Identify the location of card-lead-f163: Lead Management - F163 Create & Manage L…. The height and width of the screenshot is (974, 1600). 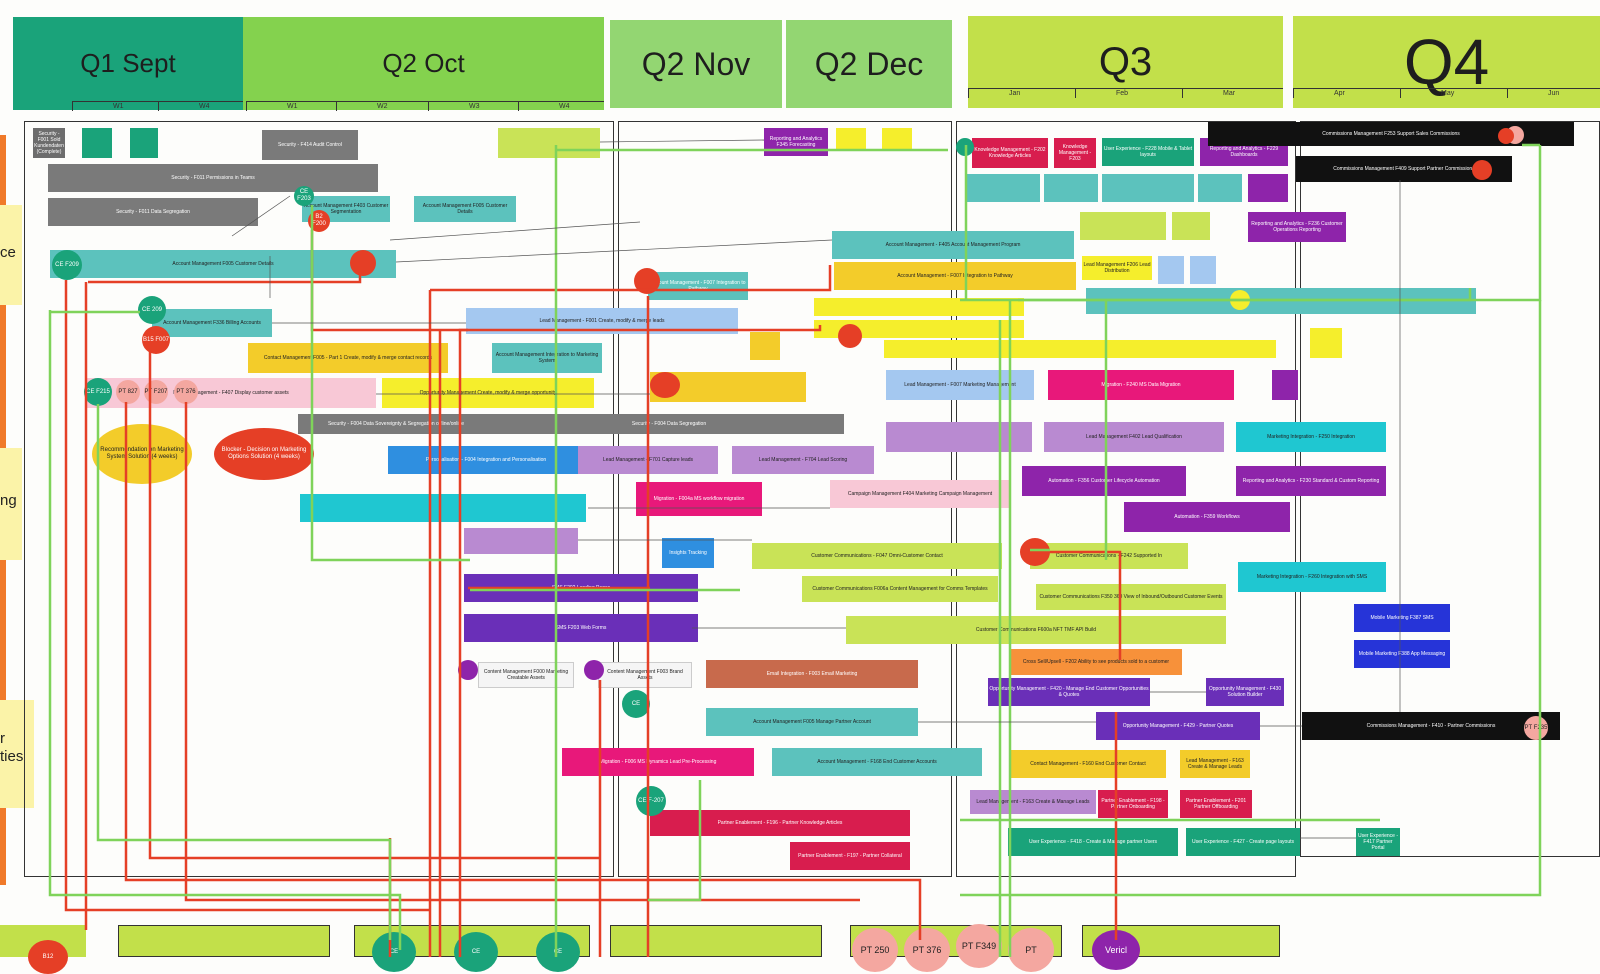
(1033, 802).